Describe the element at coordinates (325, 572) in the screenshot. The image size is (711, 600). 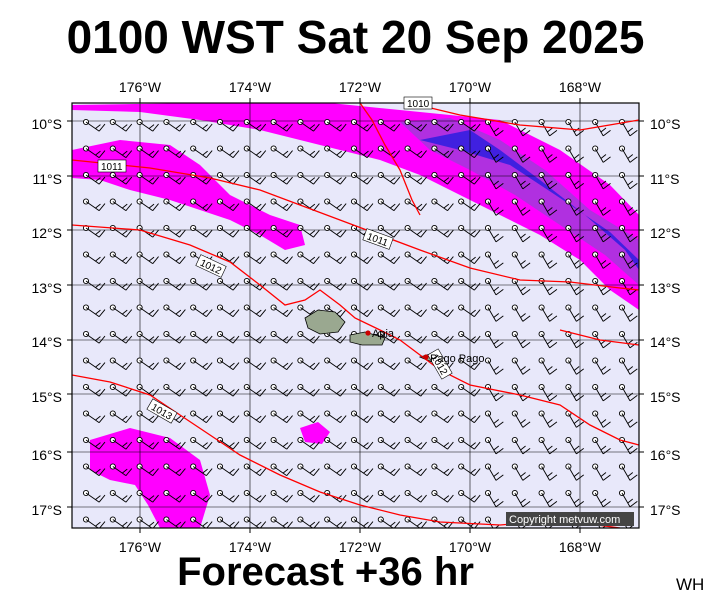
I see `forecast-label: Forecast +36 hr` at that location.